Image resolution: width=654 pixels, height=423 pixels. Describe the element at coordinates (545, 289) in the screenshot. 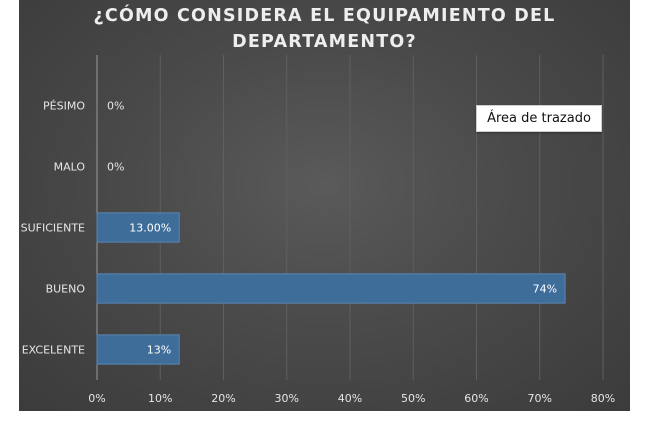

I see `data-label: 74%` at that location.